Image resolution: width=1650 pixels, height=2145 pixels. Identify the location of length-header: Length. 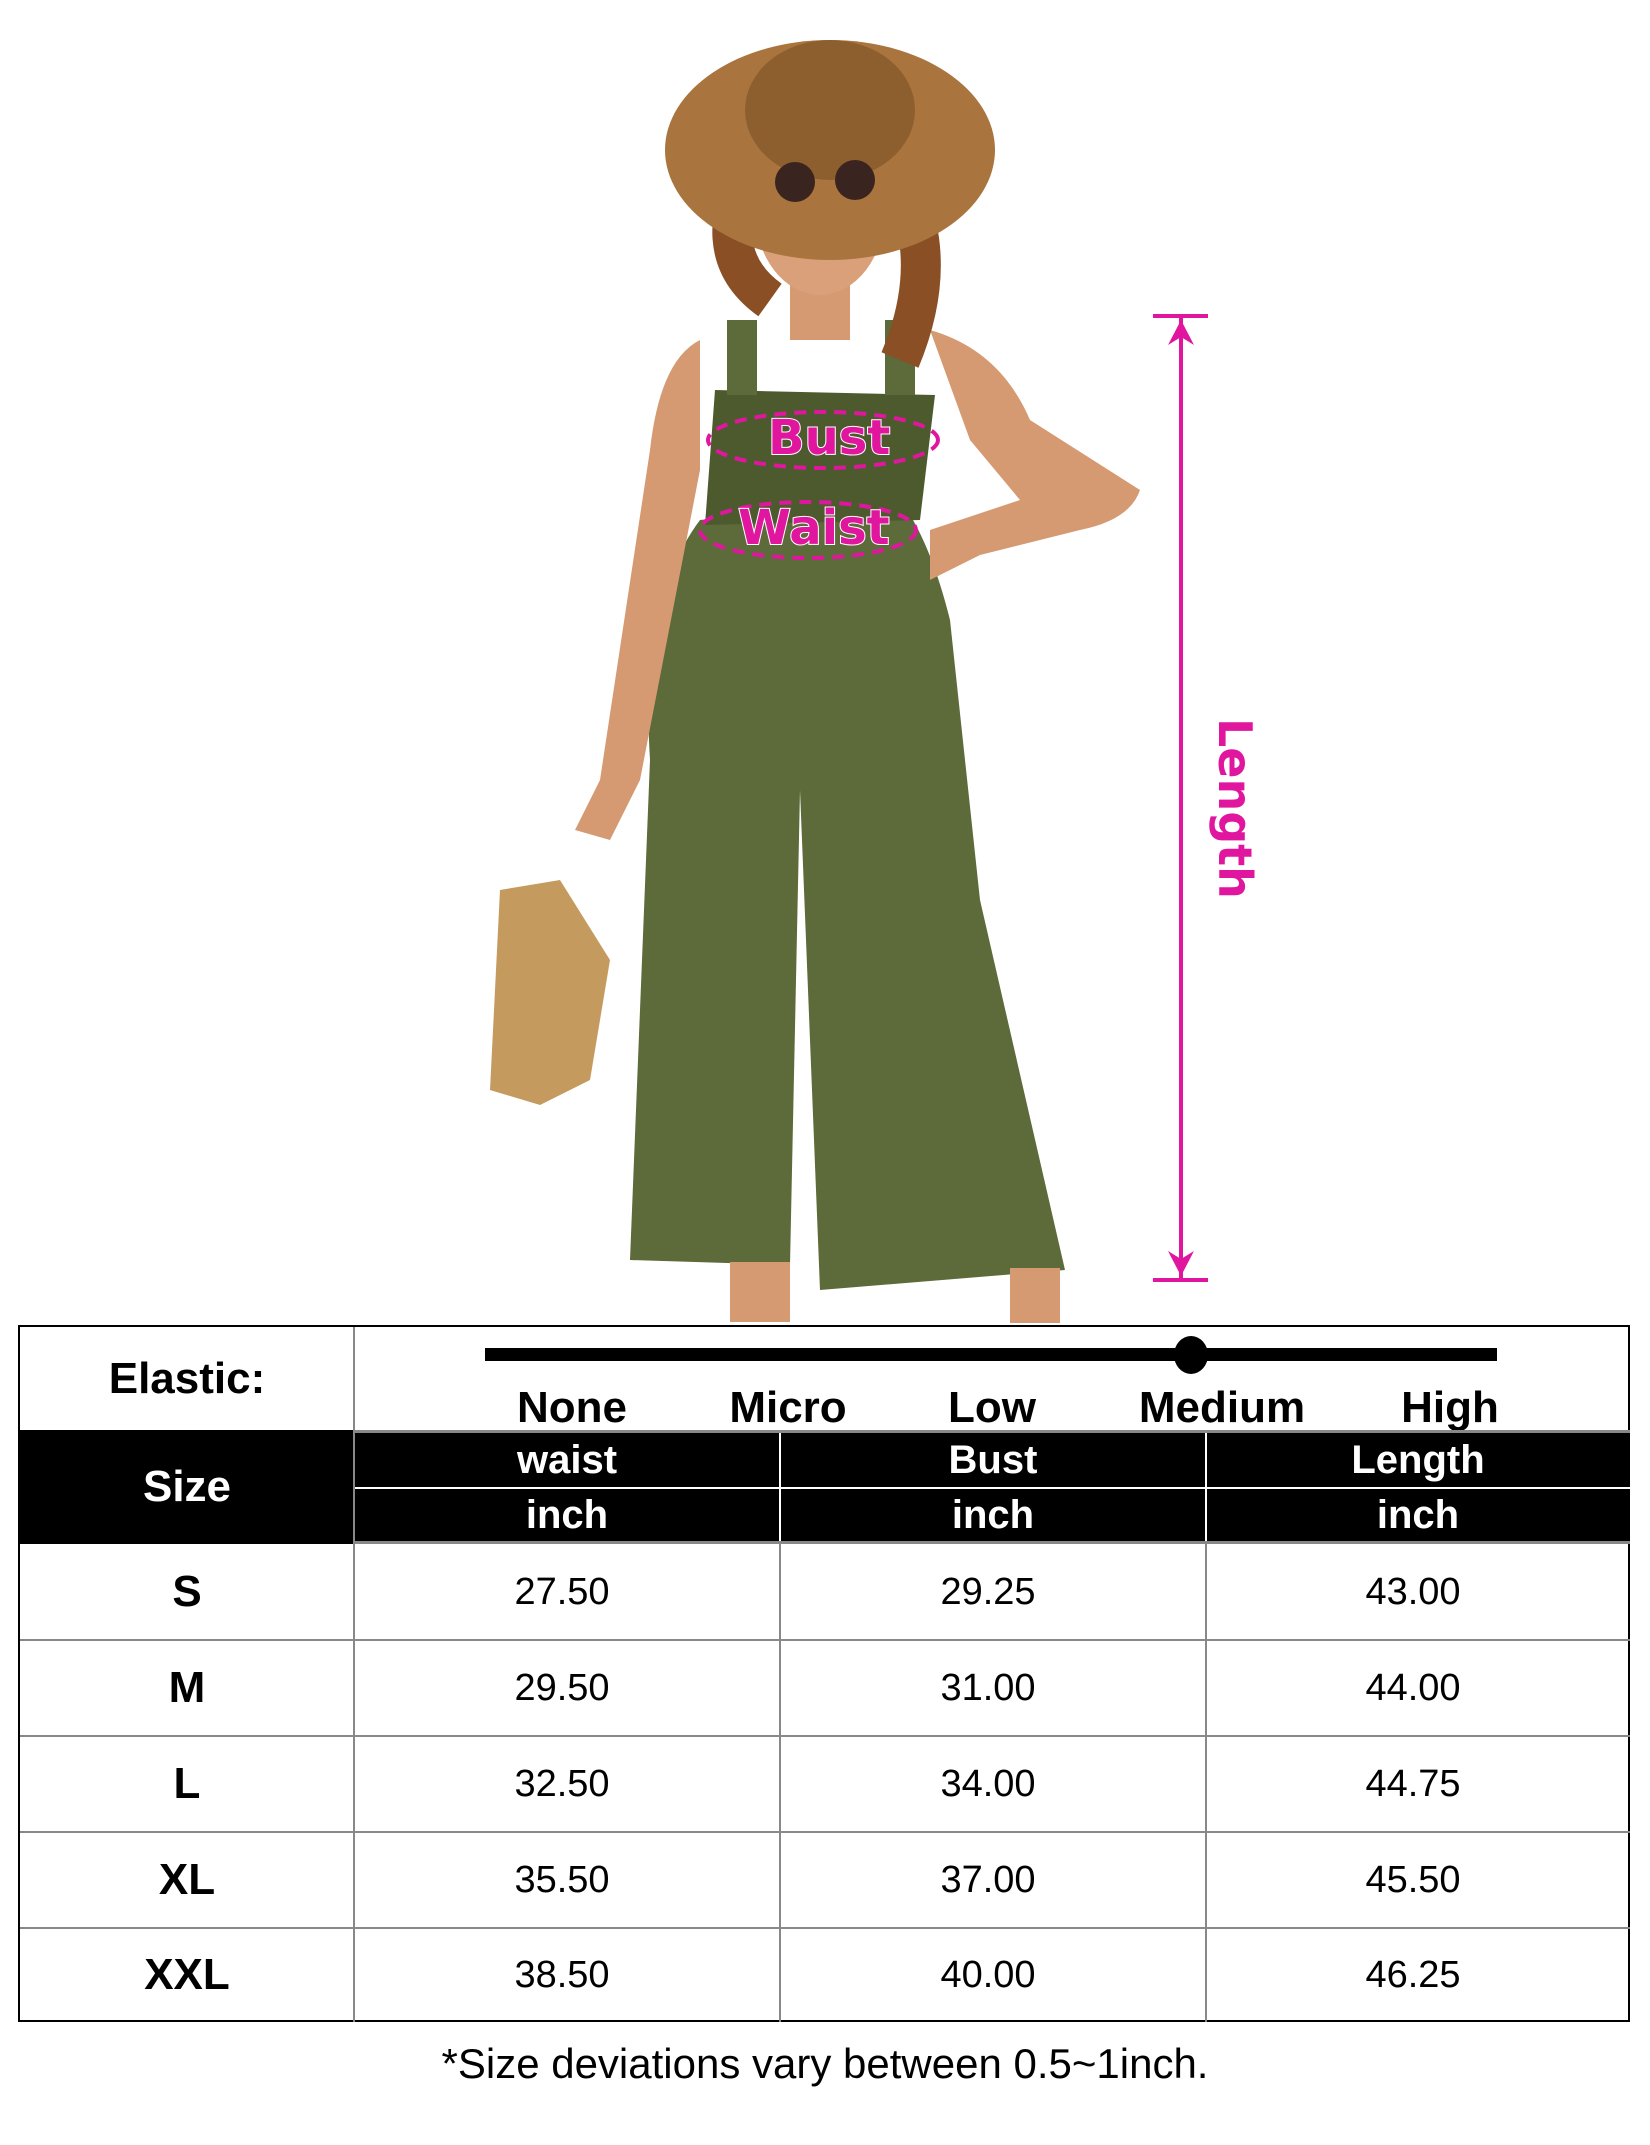
(1418, 1460).